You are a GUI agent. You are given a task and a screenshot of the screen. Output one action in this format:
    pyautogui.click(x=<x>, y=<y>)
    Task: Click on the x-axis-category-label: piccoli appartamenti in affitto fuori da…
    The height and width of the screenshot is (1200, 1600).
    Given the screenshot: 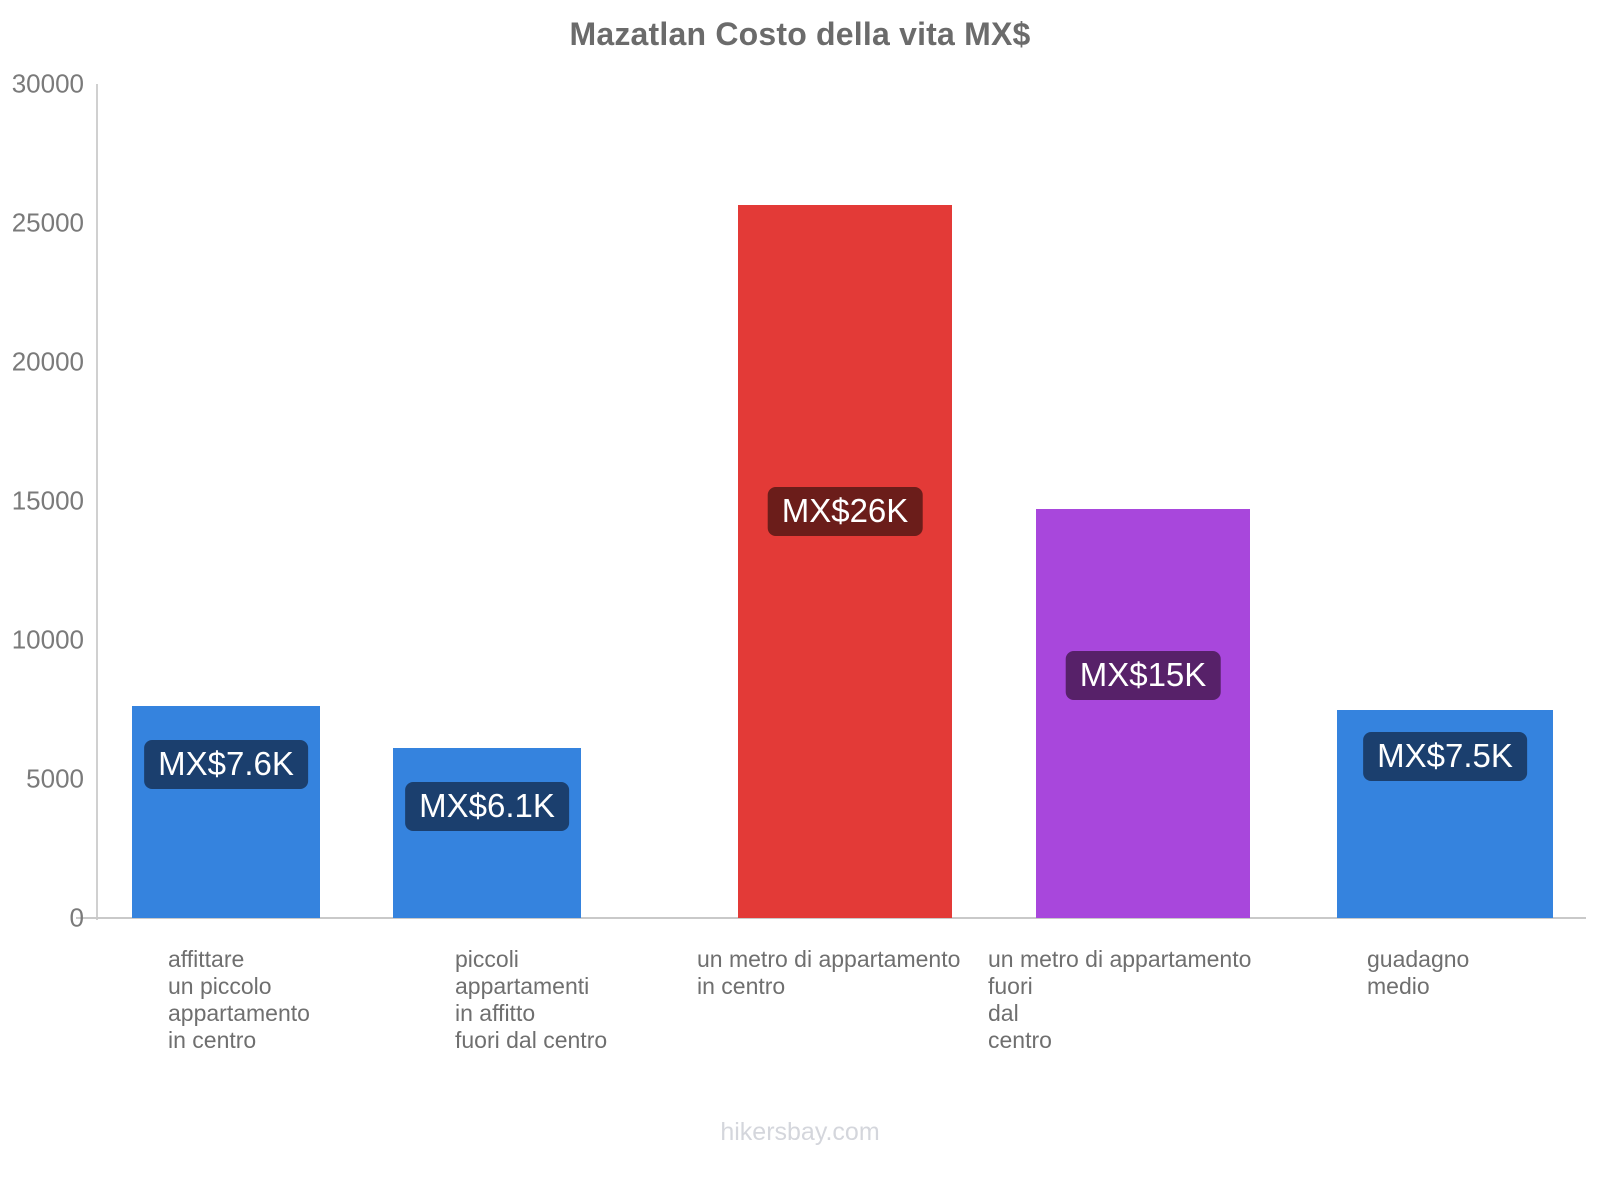 What is the action you would take?
    pyautogui.click(x=531, y=1000)
    